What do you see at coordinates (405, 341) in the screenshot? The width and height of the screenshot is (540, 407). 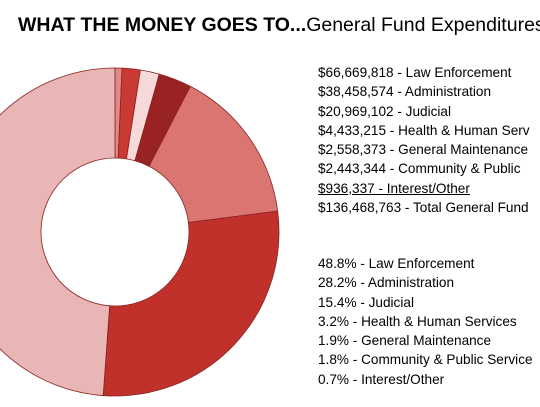 I see `percent-item-general-maintenance: 1.9% - General Maintenance` at bounding box center [405, 341].